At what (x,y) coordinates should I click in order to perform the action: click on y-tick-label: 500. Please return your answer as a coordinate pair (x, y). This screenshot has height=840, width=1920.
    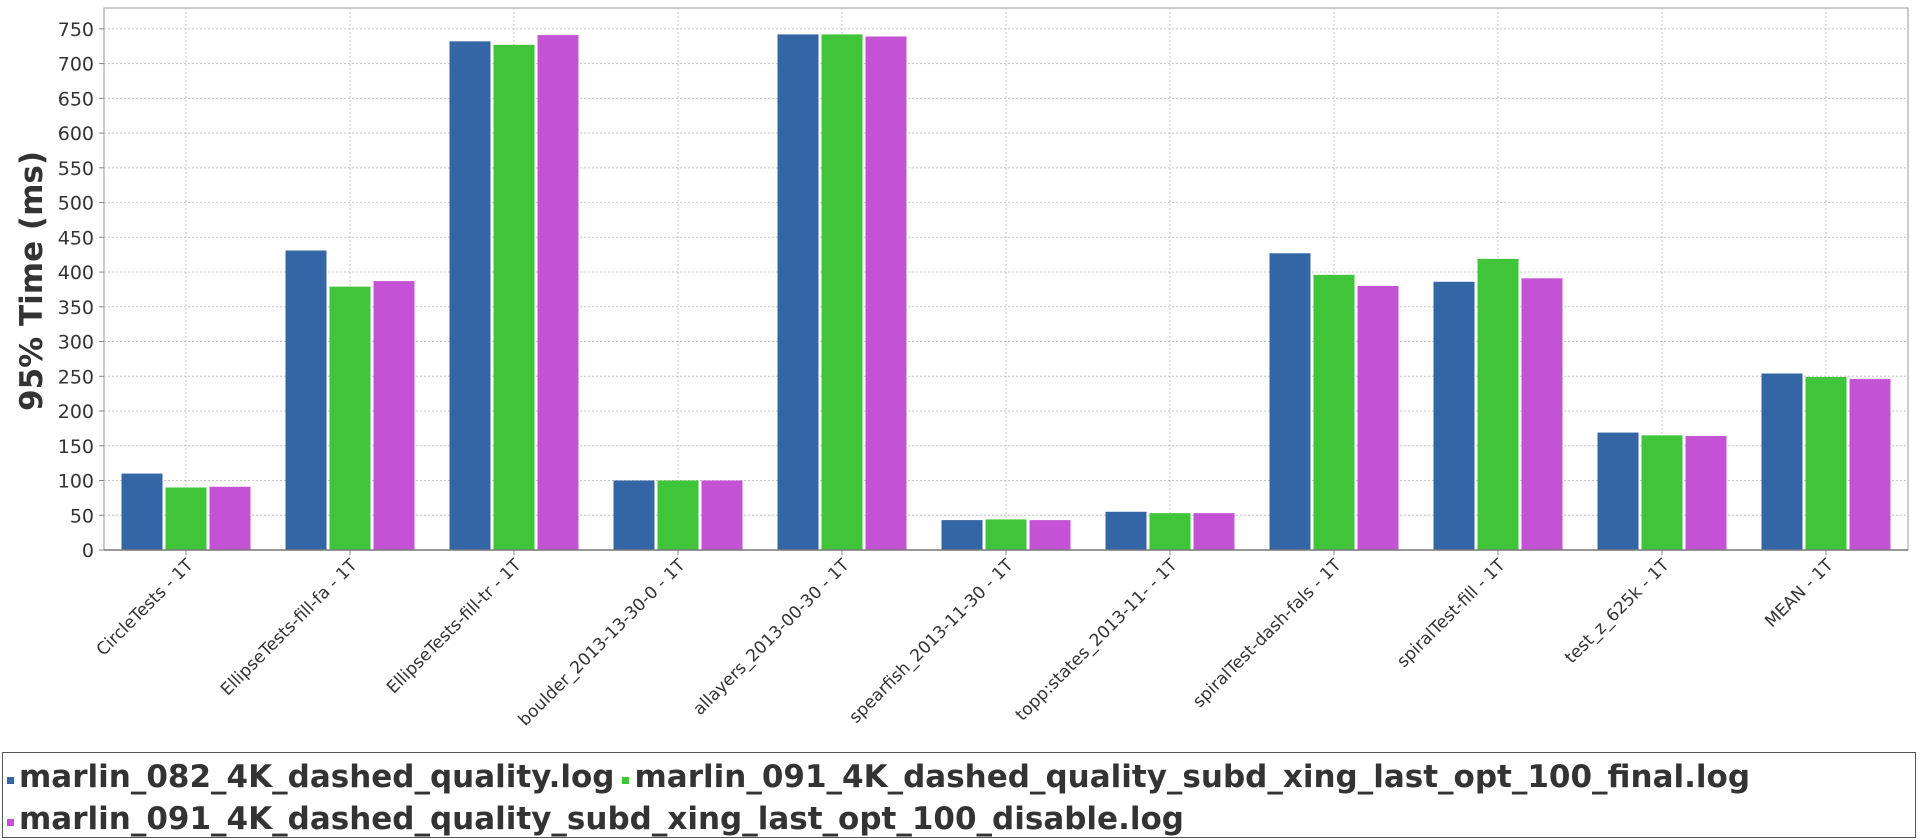
    Looking at the image, I should click on (76, 204).